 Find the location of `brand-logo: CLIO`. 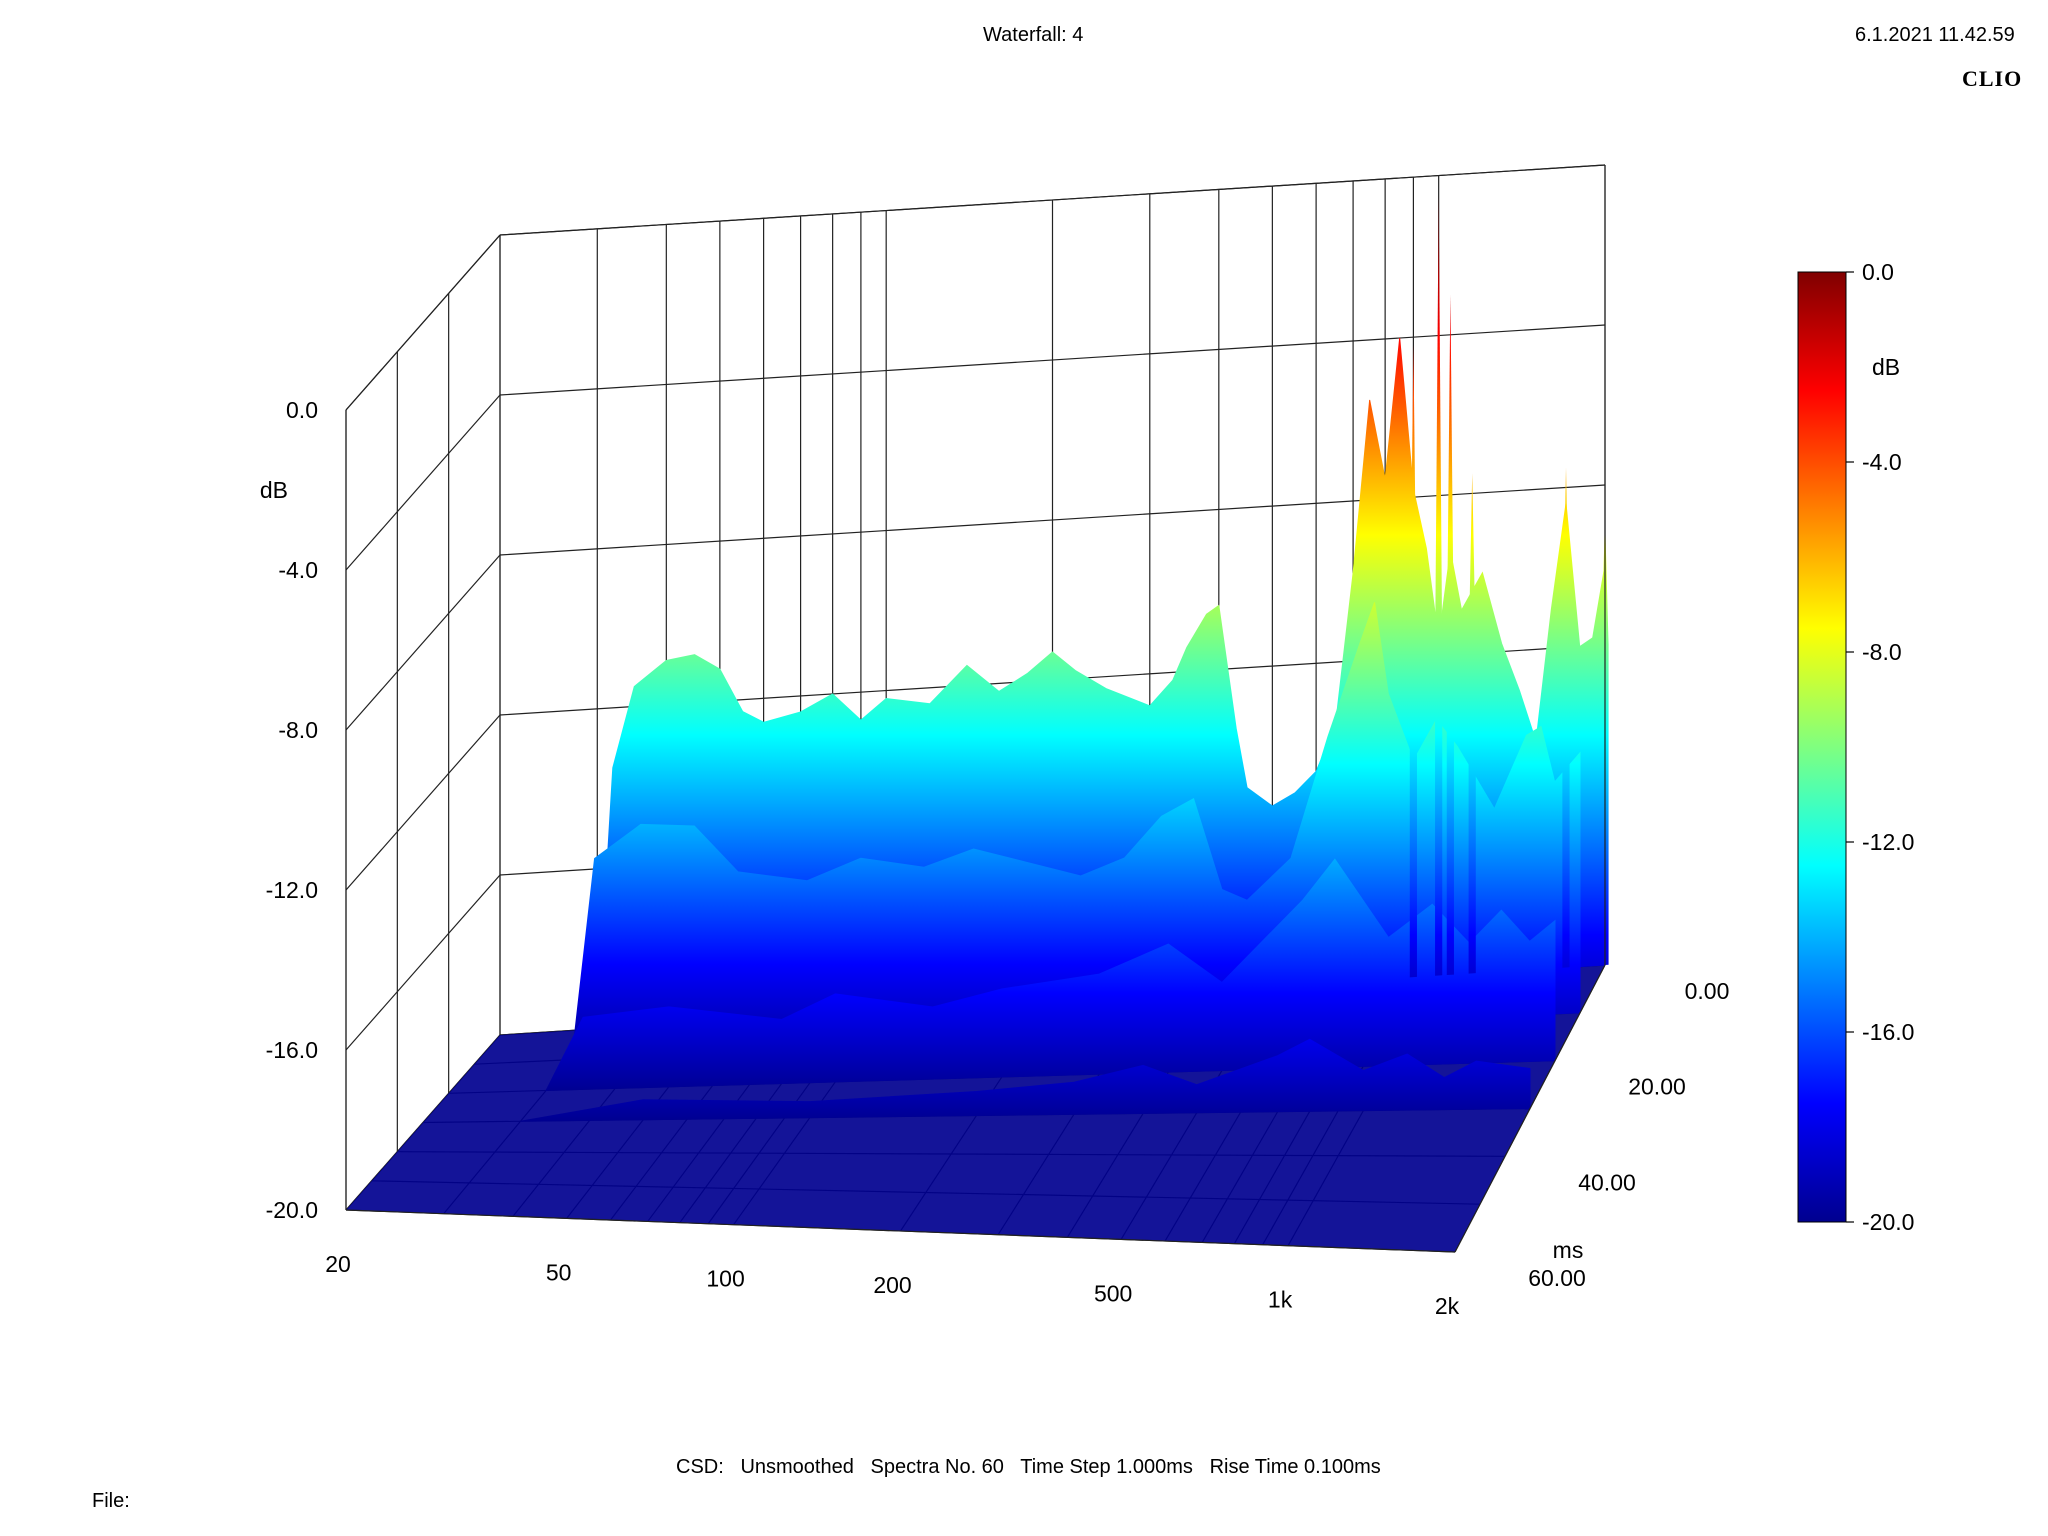

brand-logo: CLIO is located at coordinates (1992, 78).